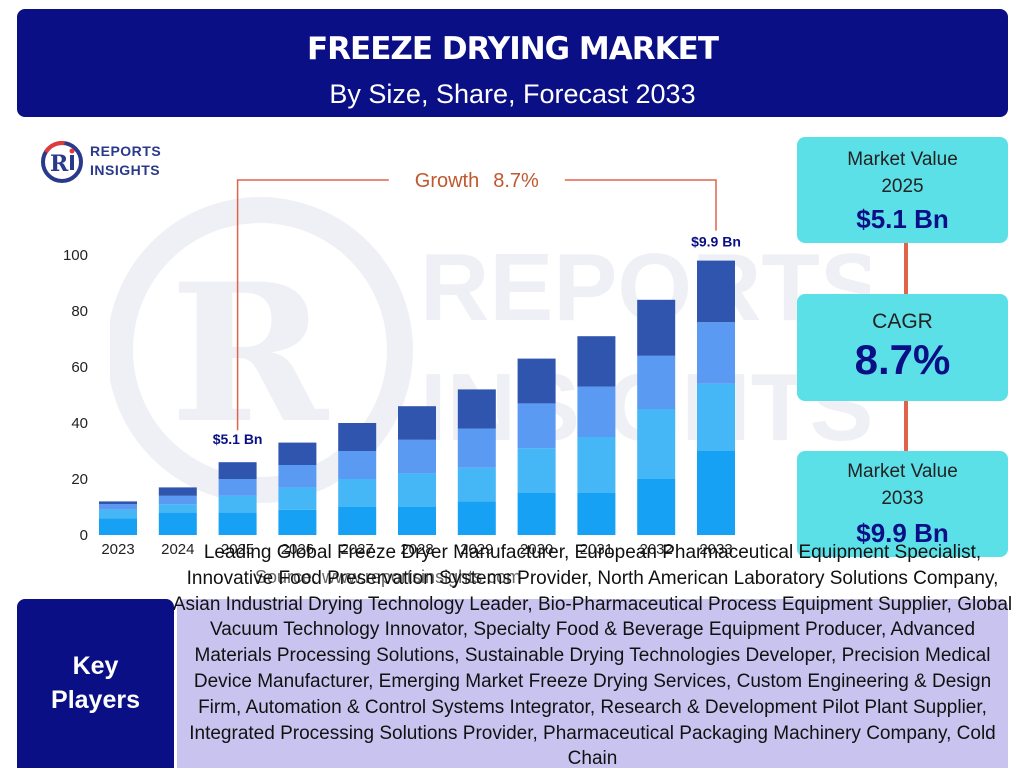  Describe the element at coordinates (95, 683) in the screenshot. I see `key-players-heading-box: Key Players` at that location.